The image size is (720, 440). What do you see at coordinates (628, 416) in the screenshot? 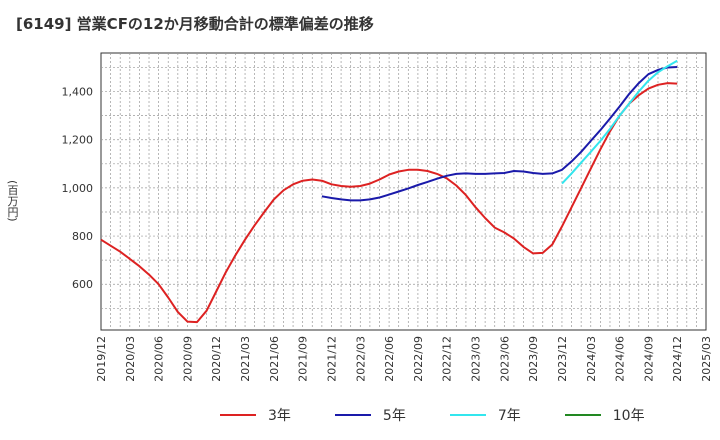
I see `legend-label: 10年` at bounding box center [628, 416].